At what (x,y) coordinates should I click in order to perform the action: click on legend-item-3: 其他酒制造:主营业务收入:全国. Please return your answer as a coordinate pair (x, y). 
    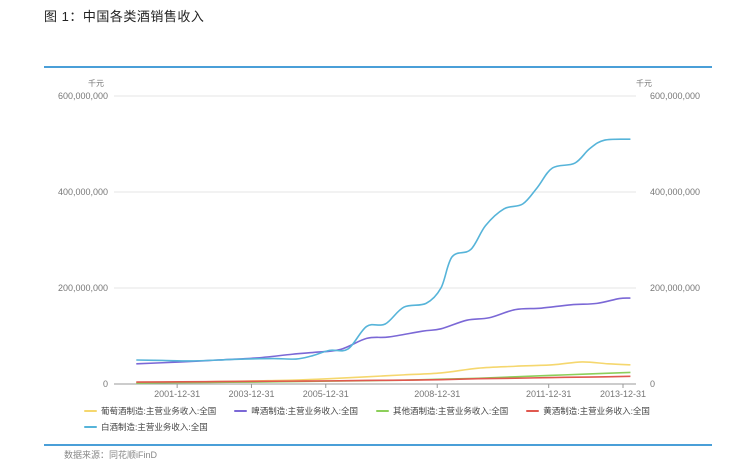
    Looking at the image, I should click on (442, 411).